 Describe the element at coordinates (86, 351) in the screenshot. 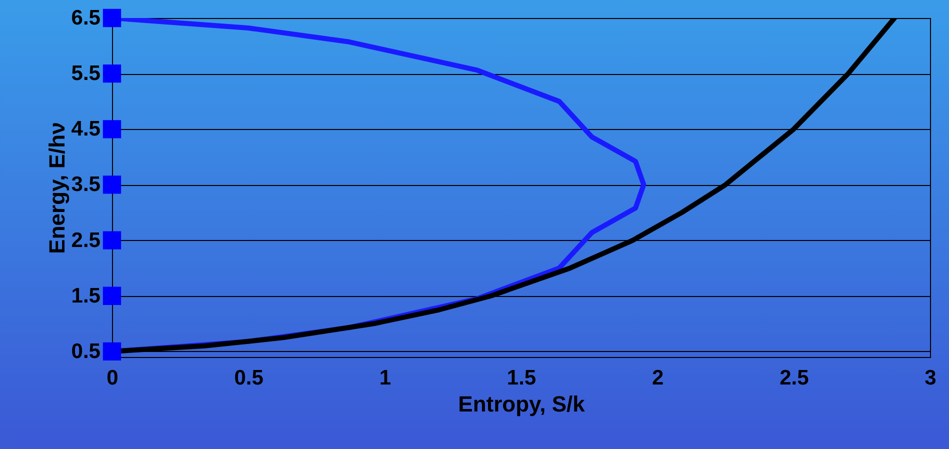

I see `y-tick-label: 0.5` at that location.